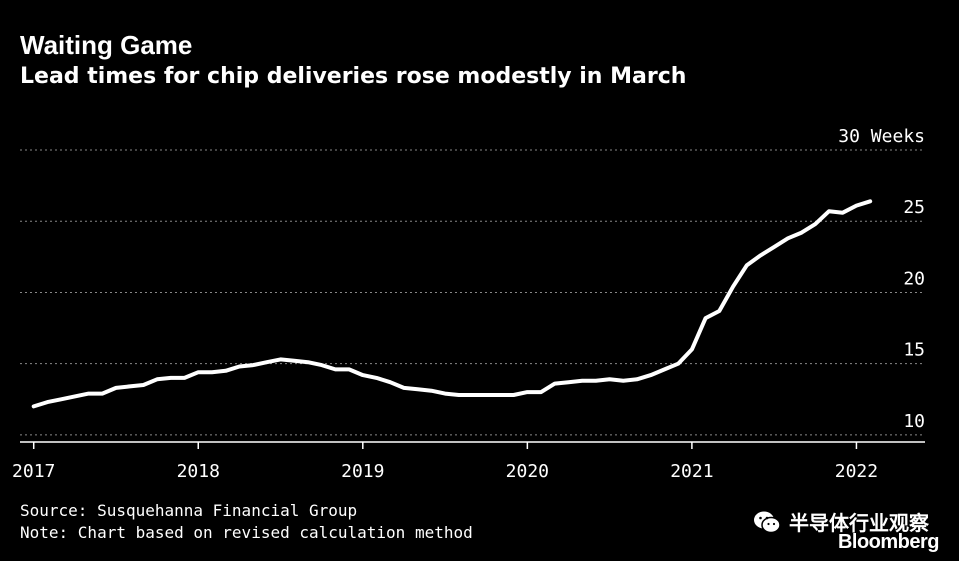 The height and width of the screenshot is (561, 959). Describe the element at coordinates (198, 471) in the screenshot. I see `x-tick-label: 2018` at that location.